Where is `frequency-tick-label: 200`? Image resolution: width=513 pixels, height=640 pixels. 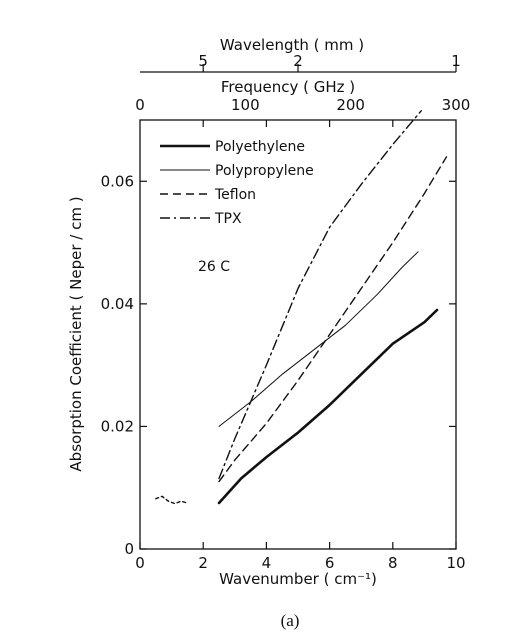
frequency-tick-label: 200 is located at coordinates (350, 105).